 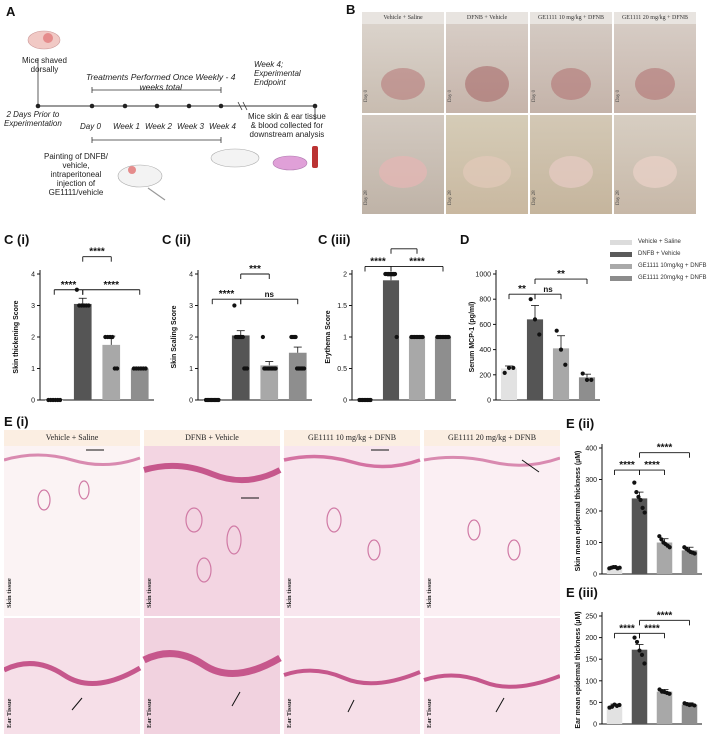 What do you see at coordinates (465, 239) in the screenshot?
I see `panel-label-d: D` at bounding box center [465, 239].